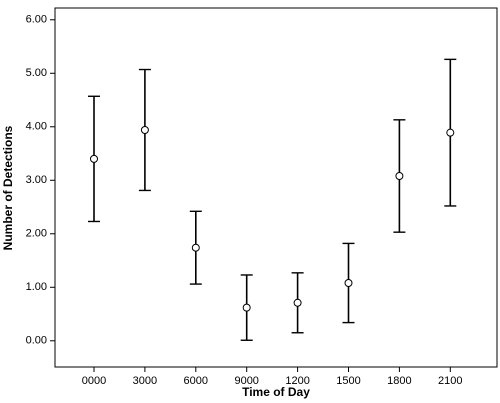 This screenshot has width=500, height=403. What do you see at coordinates (450, 381) in the screenshot?
I see `x-tick-label: 2100` at bounding box center [450, 381].